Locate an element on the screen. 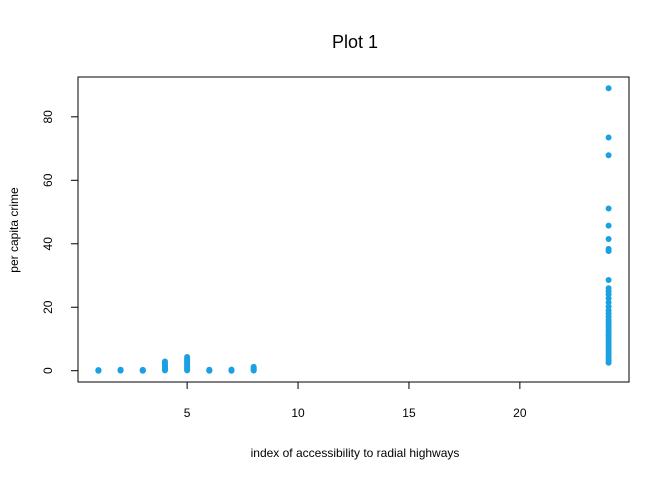 The width and height of the screenshot is (672, 480). y-tick-label: 0 is located at coordinates (48, 370).